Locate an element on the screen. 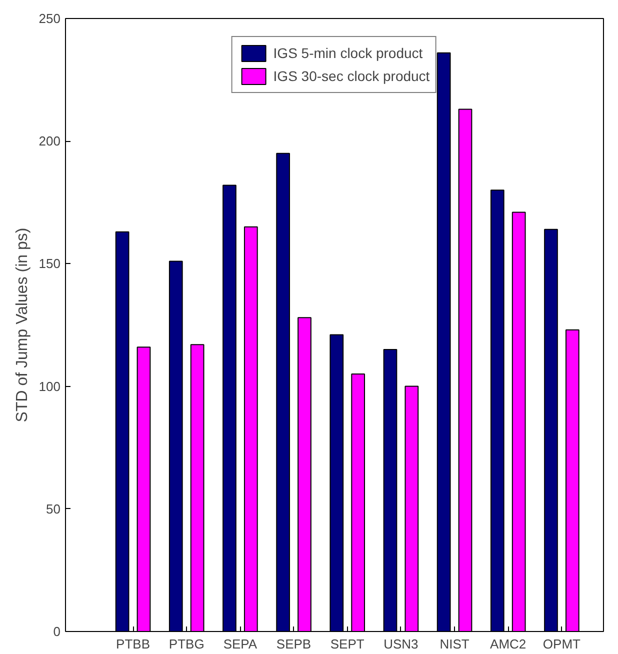 Image resolution: width=618 pixels, height=654 pixels. y-axis-title: STD of Jump Values (in ps) is located at coordinates (22, 325).